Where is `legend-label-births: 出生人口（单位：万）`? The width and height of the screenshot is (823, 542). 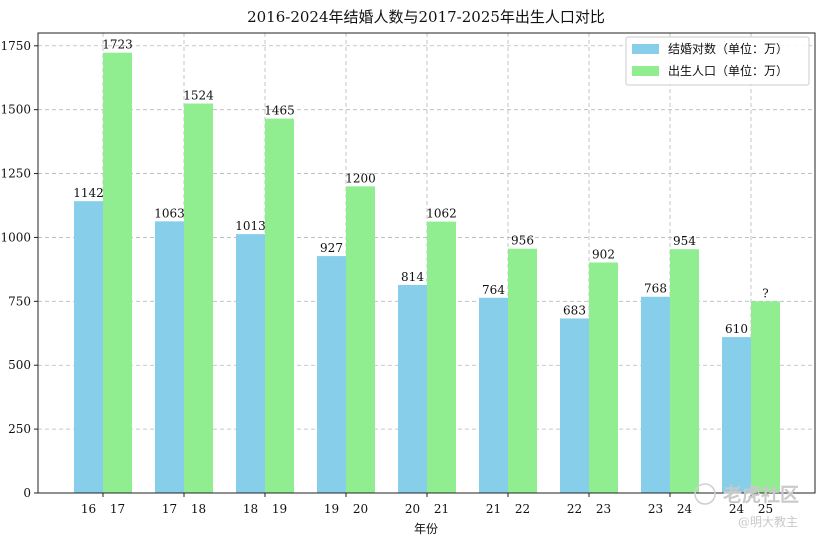 legend-label-births: 出生人口（单位：万） is located at coordinates (728, 70).